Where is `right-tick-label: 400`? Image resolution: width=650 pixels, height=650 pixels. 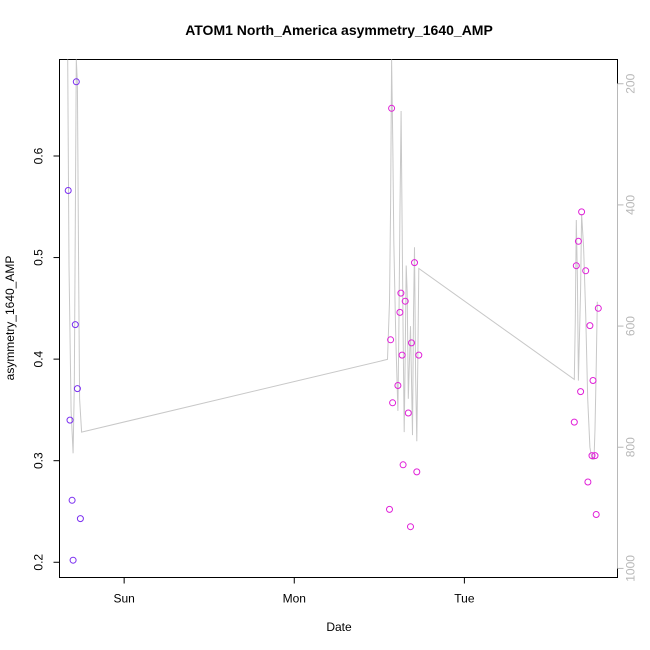 right-tick-label: 400 is located at coordinates (631, 205).